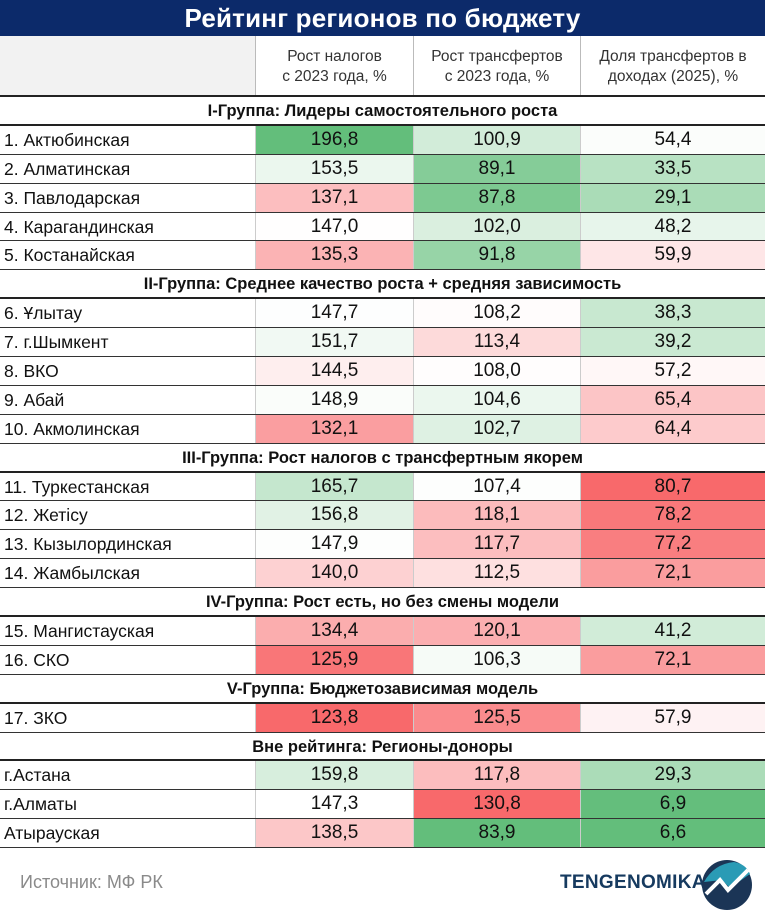 Image resolution: width=765 pixels, height=914 pixels. I want to click on header-region, so click(127, 65).